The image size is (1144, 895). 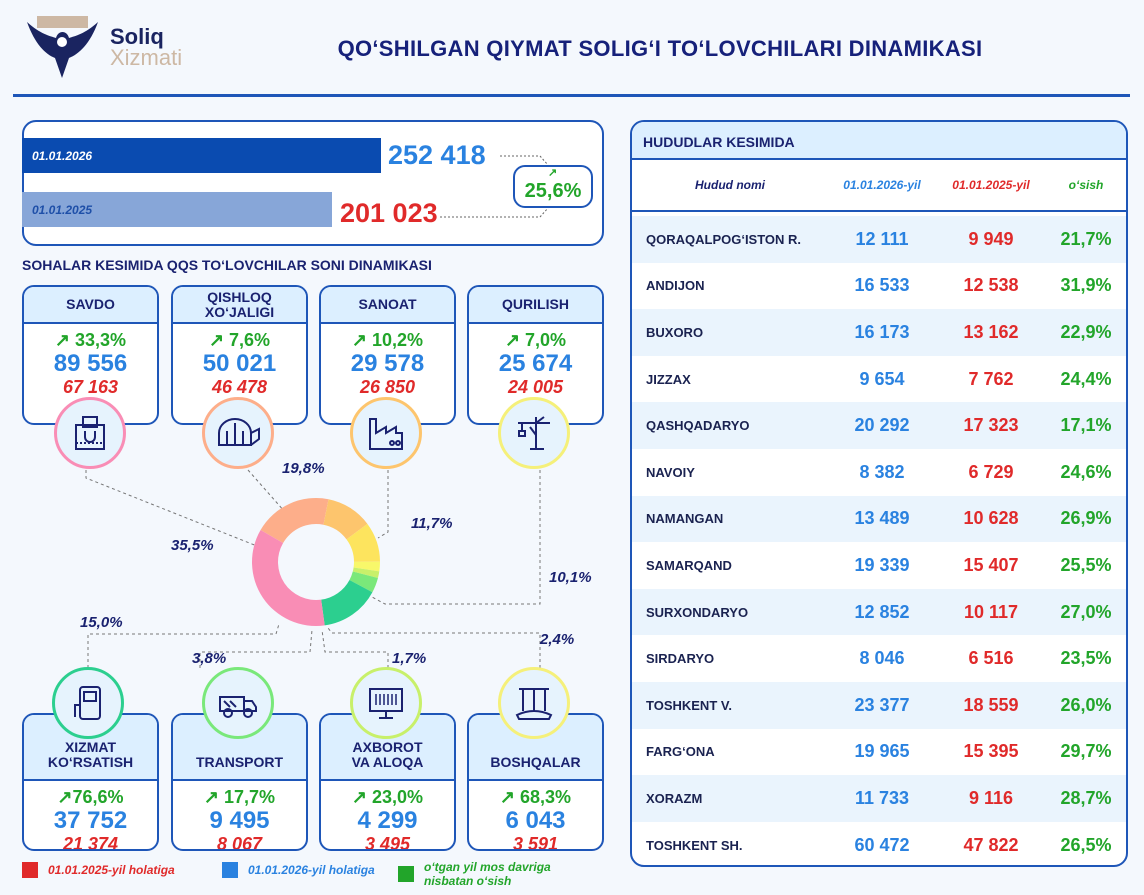 I want to click on table-row: FARG‘ONA 19 965 15 395 29,7%, so click(x=879, y=752).